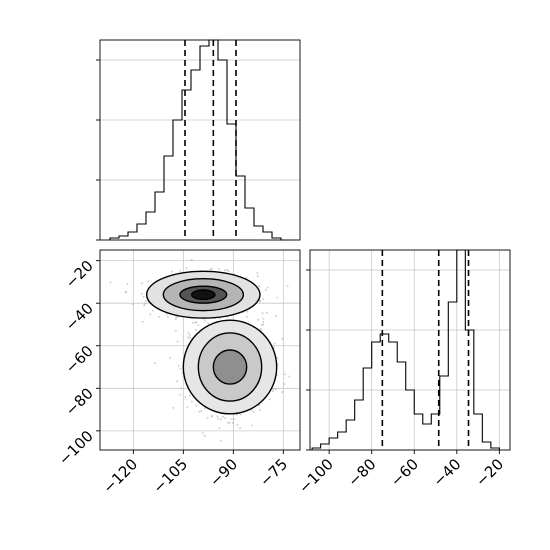  Describe the element at coordinates (79, 316) in the screenshot. I see `joint-ytick-label: −40` at that location.